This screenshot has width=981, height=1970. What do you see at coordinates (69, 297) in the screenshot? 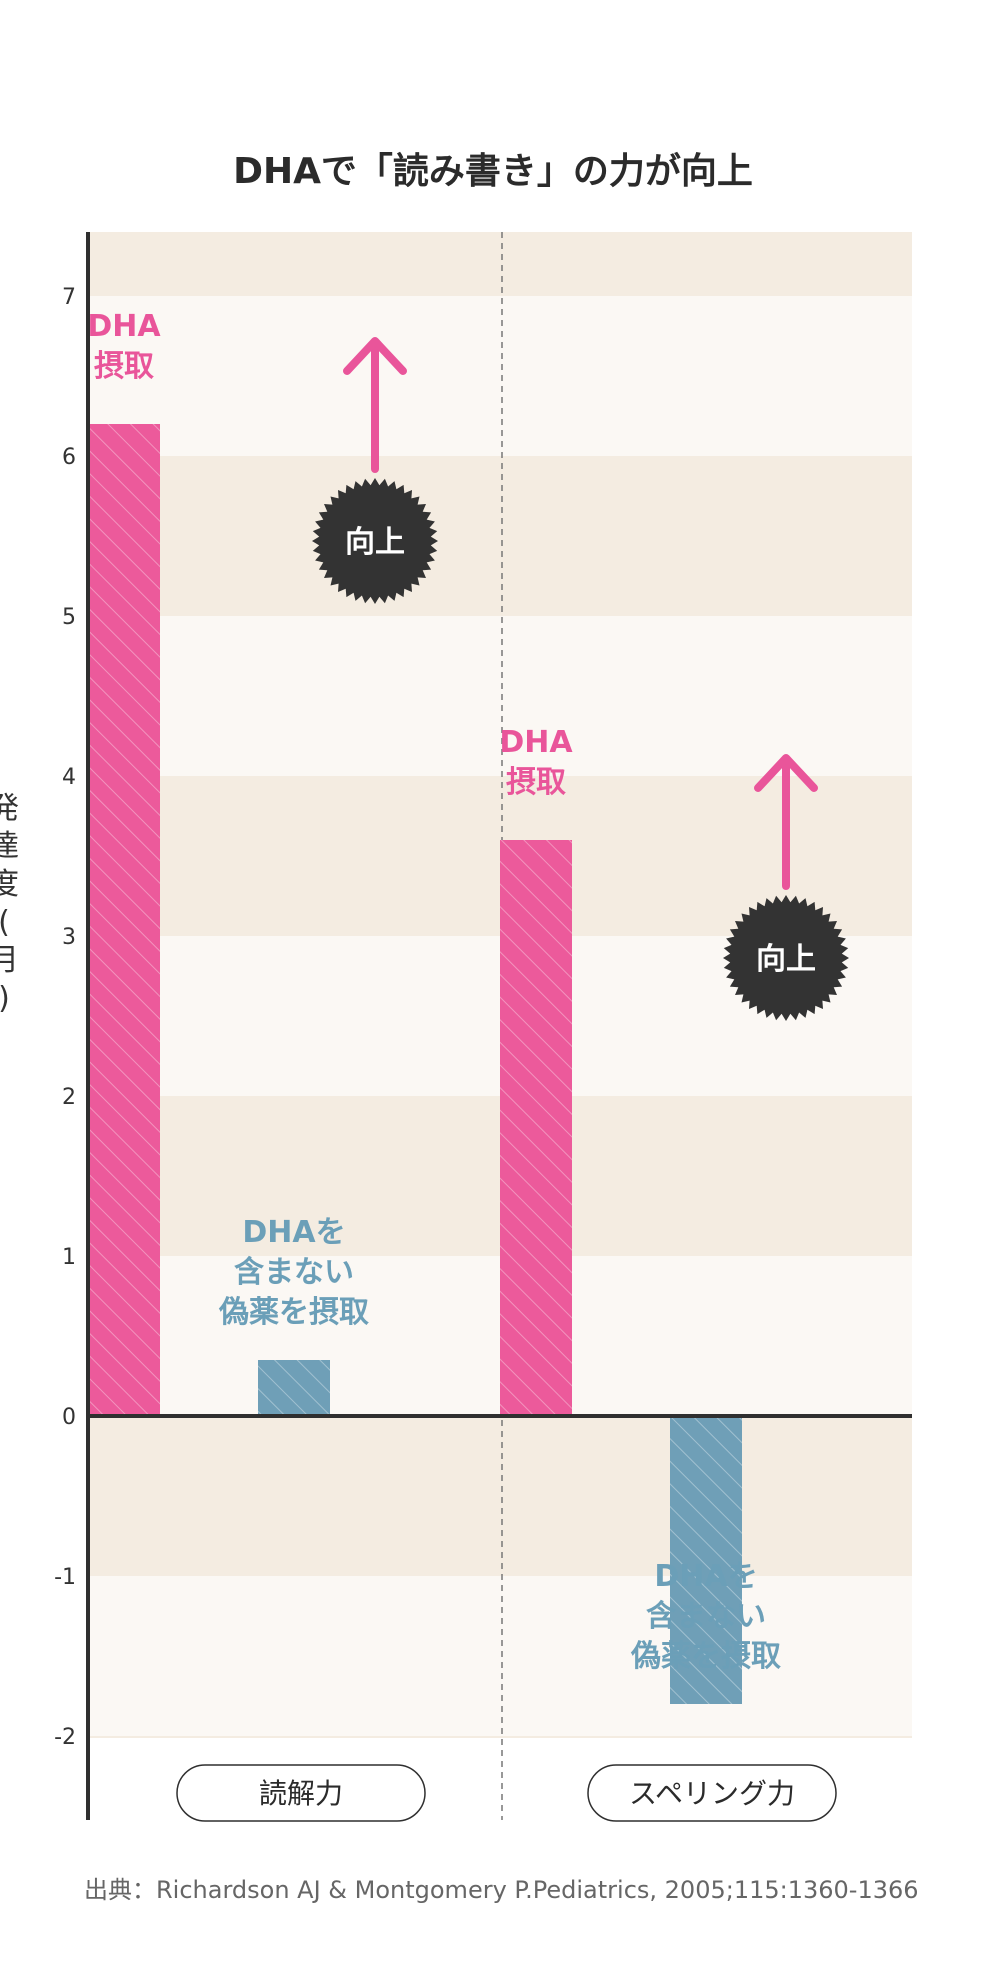
I see `y-tick-label: 7` at bounding box center [69, 297].